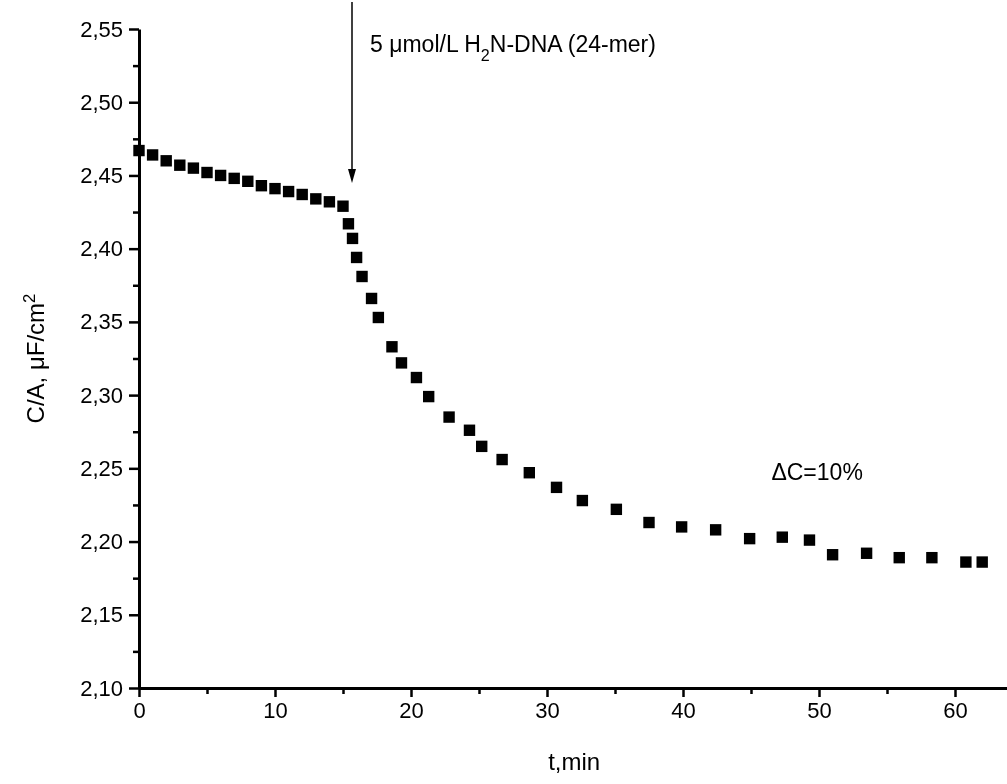 The height and width of the screenshot is (784, 1007). What do you see at coordinates (101, 688) in the screenshot?
I see `y-tick-label: 2,10` at bounding box center [101, 688].